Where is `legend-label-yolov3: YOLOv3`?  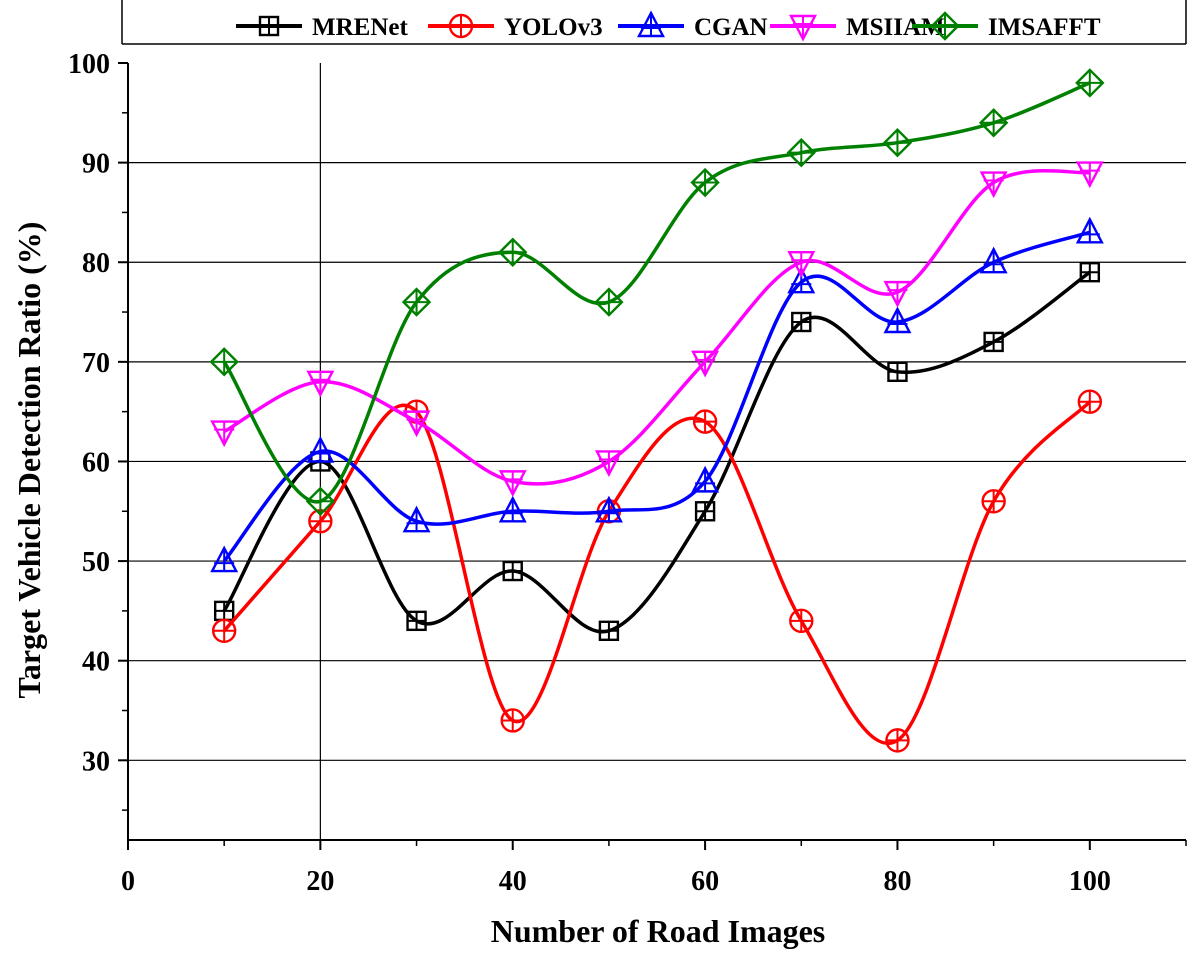 legend-label-yolov3: YOLOv3 is located at coordinates (553, 27).